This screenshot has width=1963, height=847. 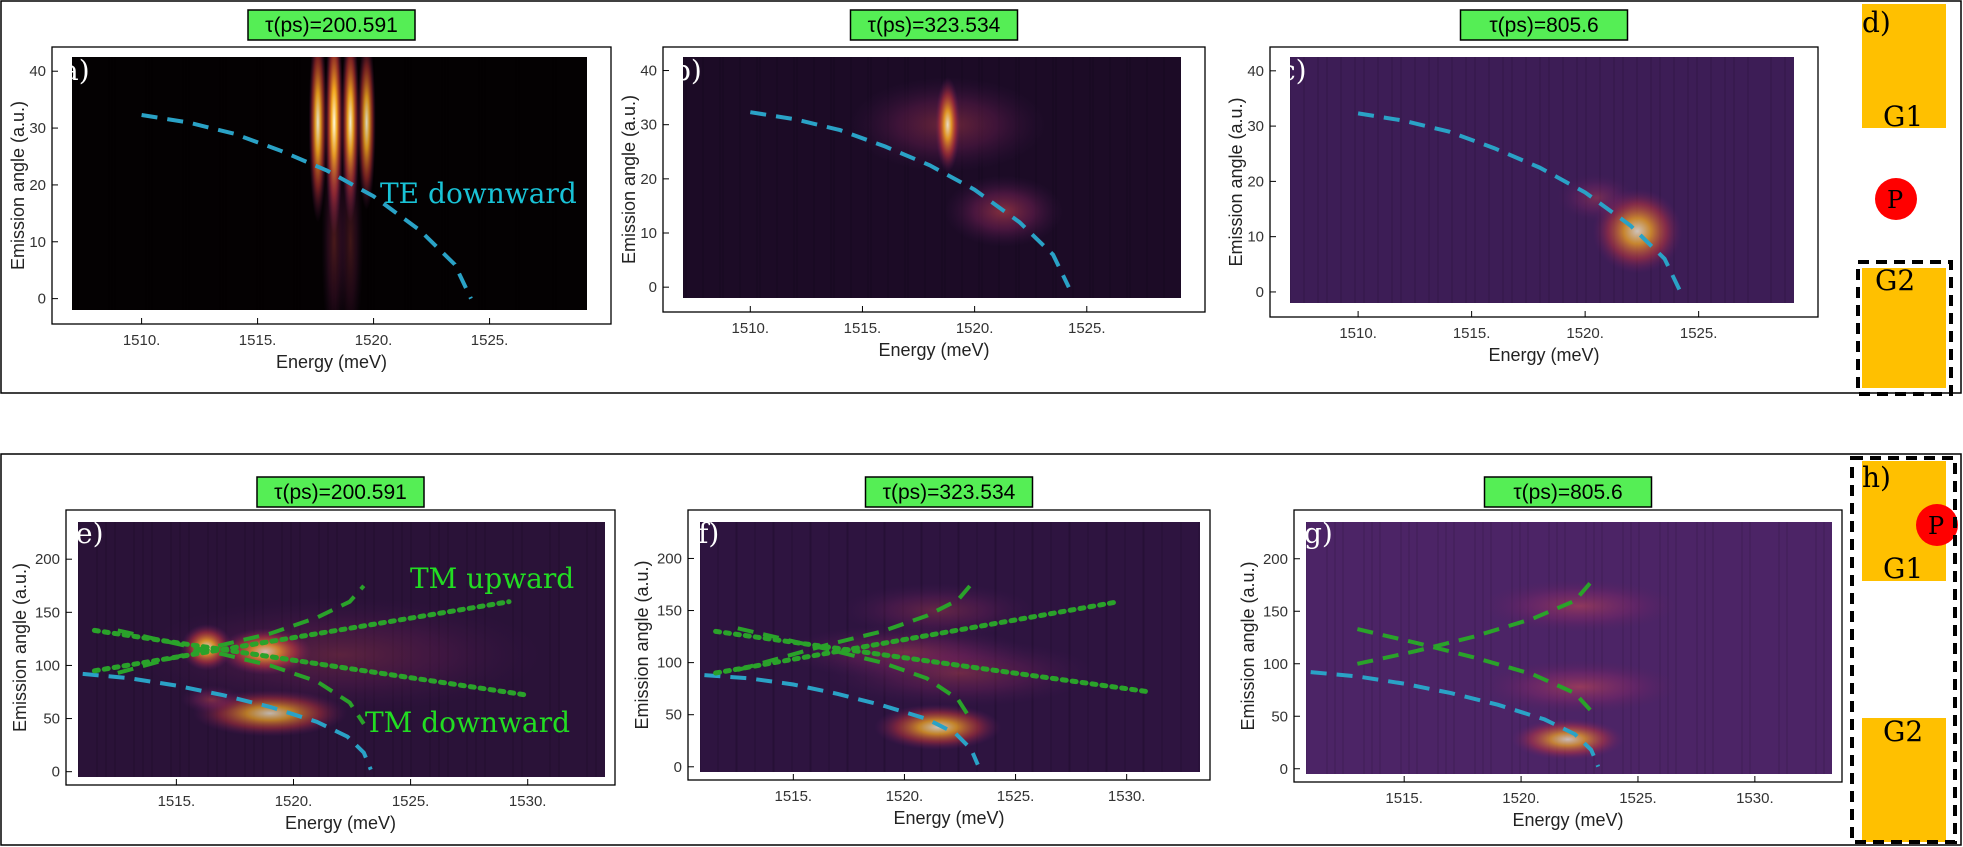 What do you see at coordinates (1904, 66) in the screenshot?
I see `gate-g1-top` at bounding box center [1904, 66].